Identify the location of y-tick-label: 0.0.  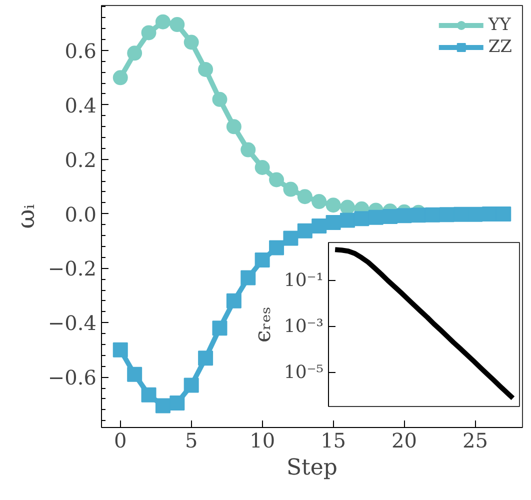
(80, 214).